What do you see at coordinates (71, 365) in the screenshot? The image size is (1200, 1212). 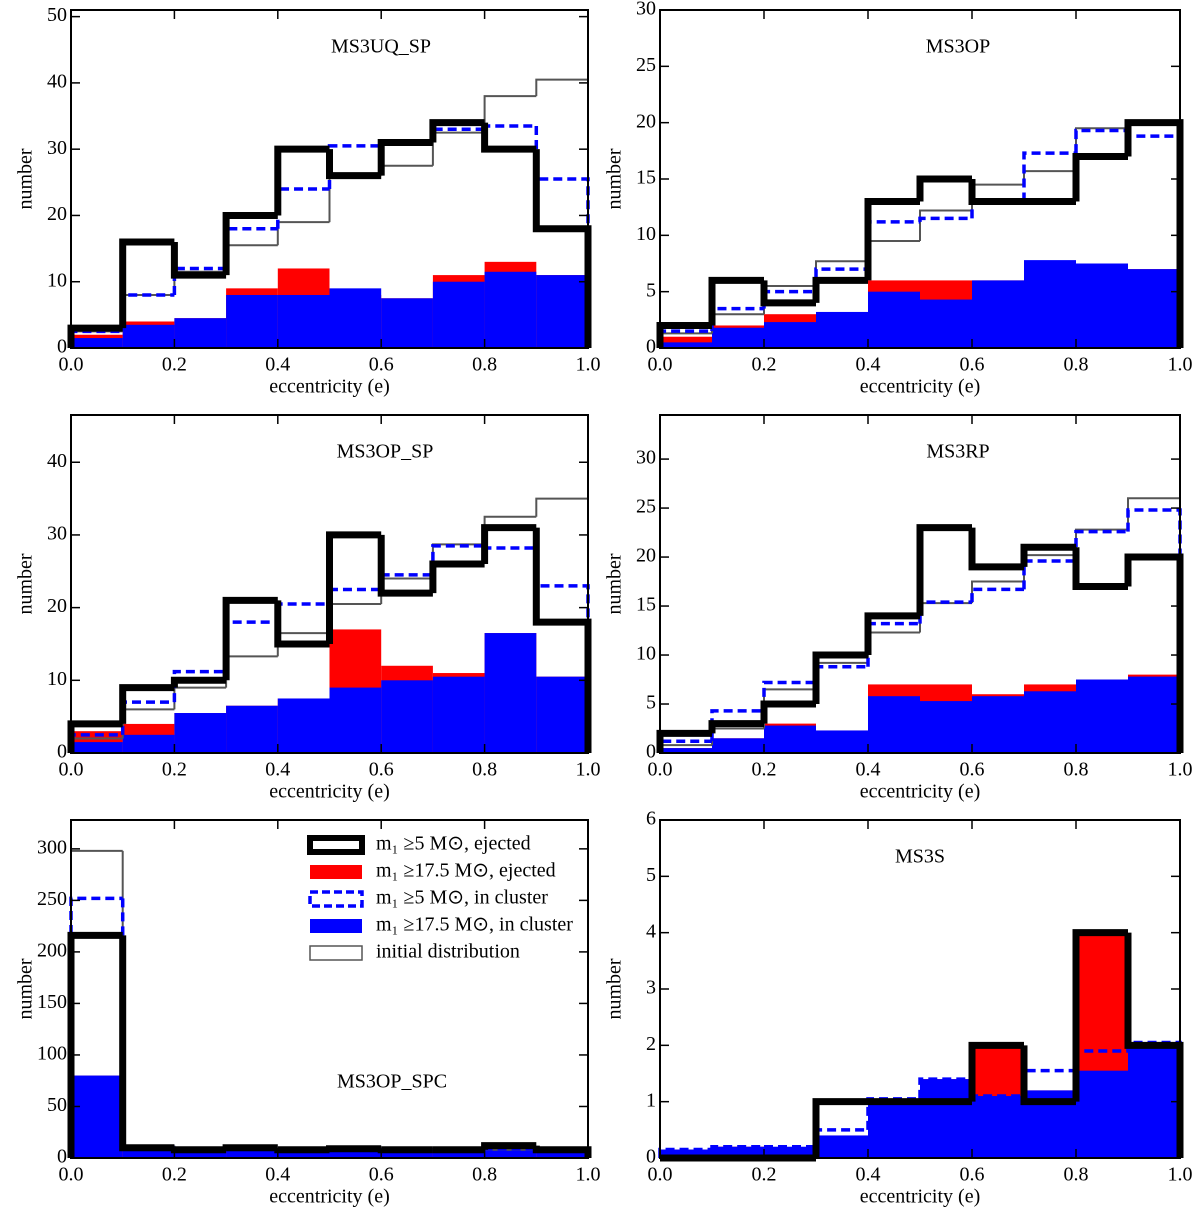 I see `x-tick-label: 0.0` at bounding box center [71, 365].